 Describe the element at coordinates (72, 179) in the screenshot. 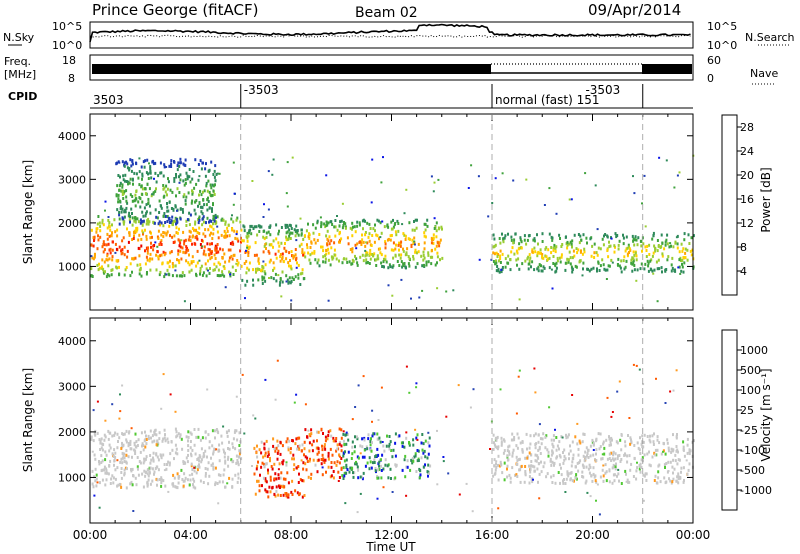

I see `y-tick-label: 3000` at that location.